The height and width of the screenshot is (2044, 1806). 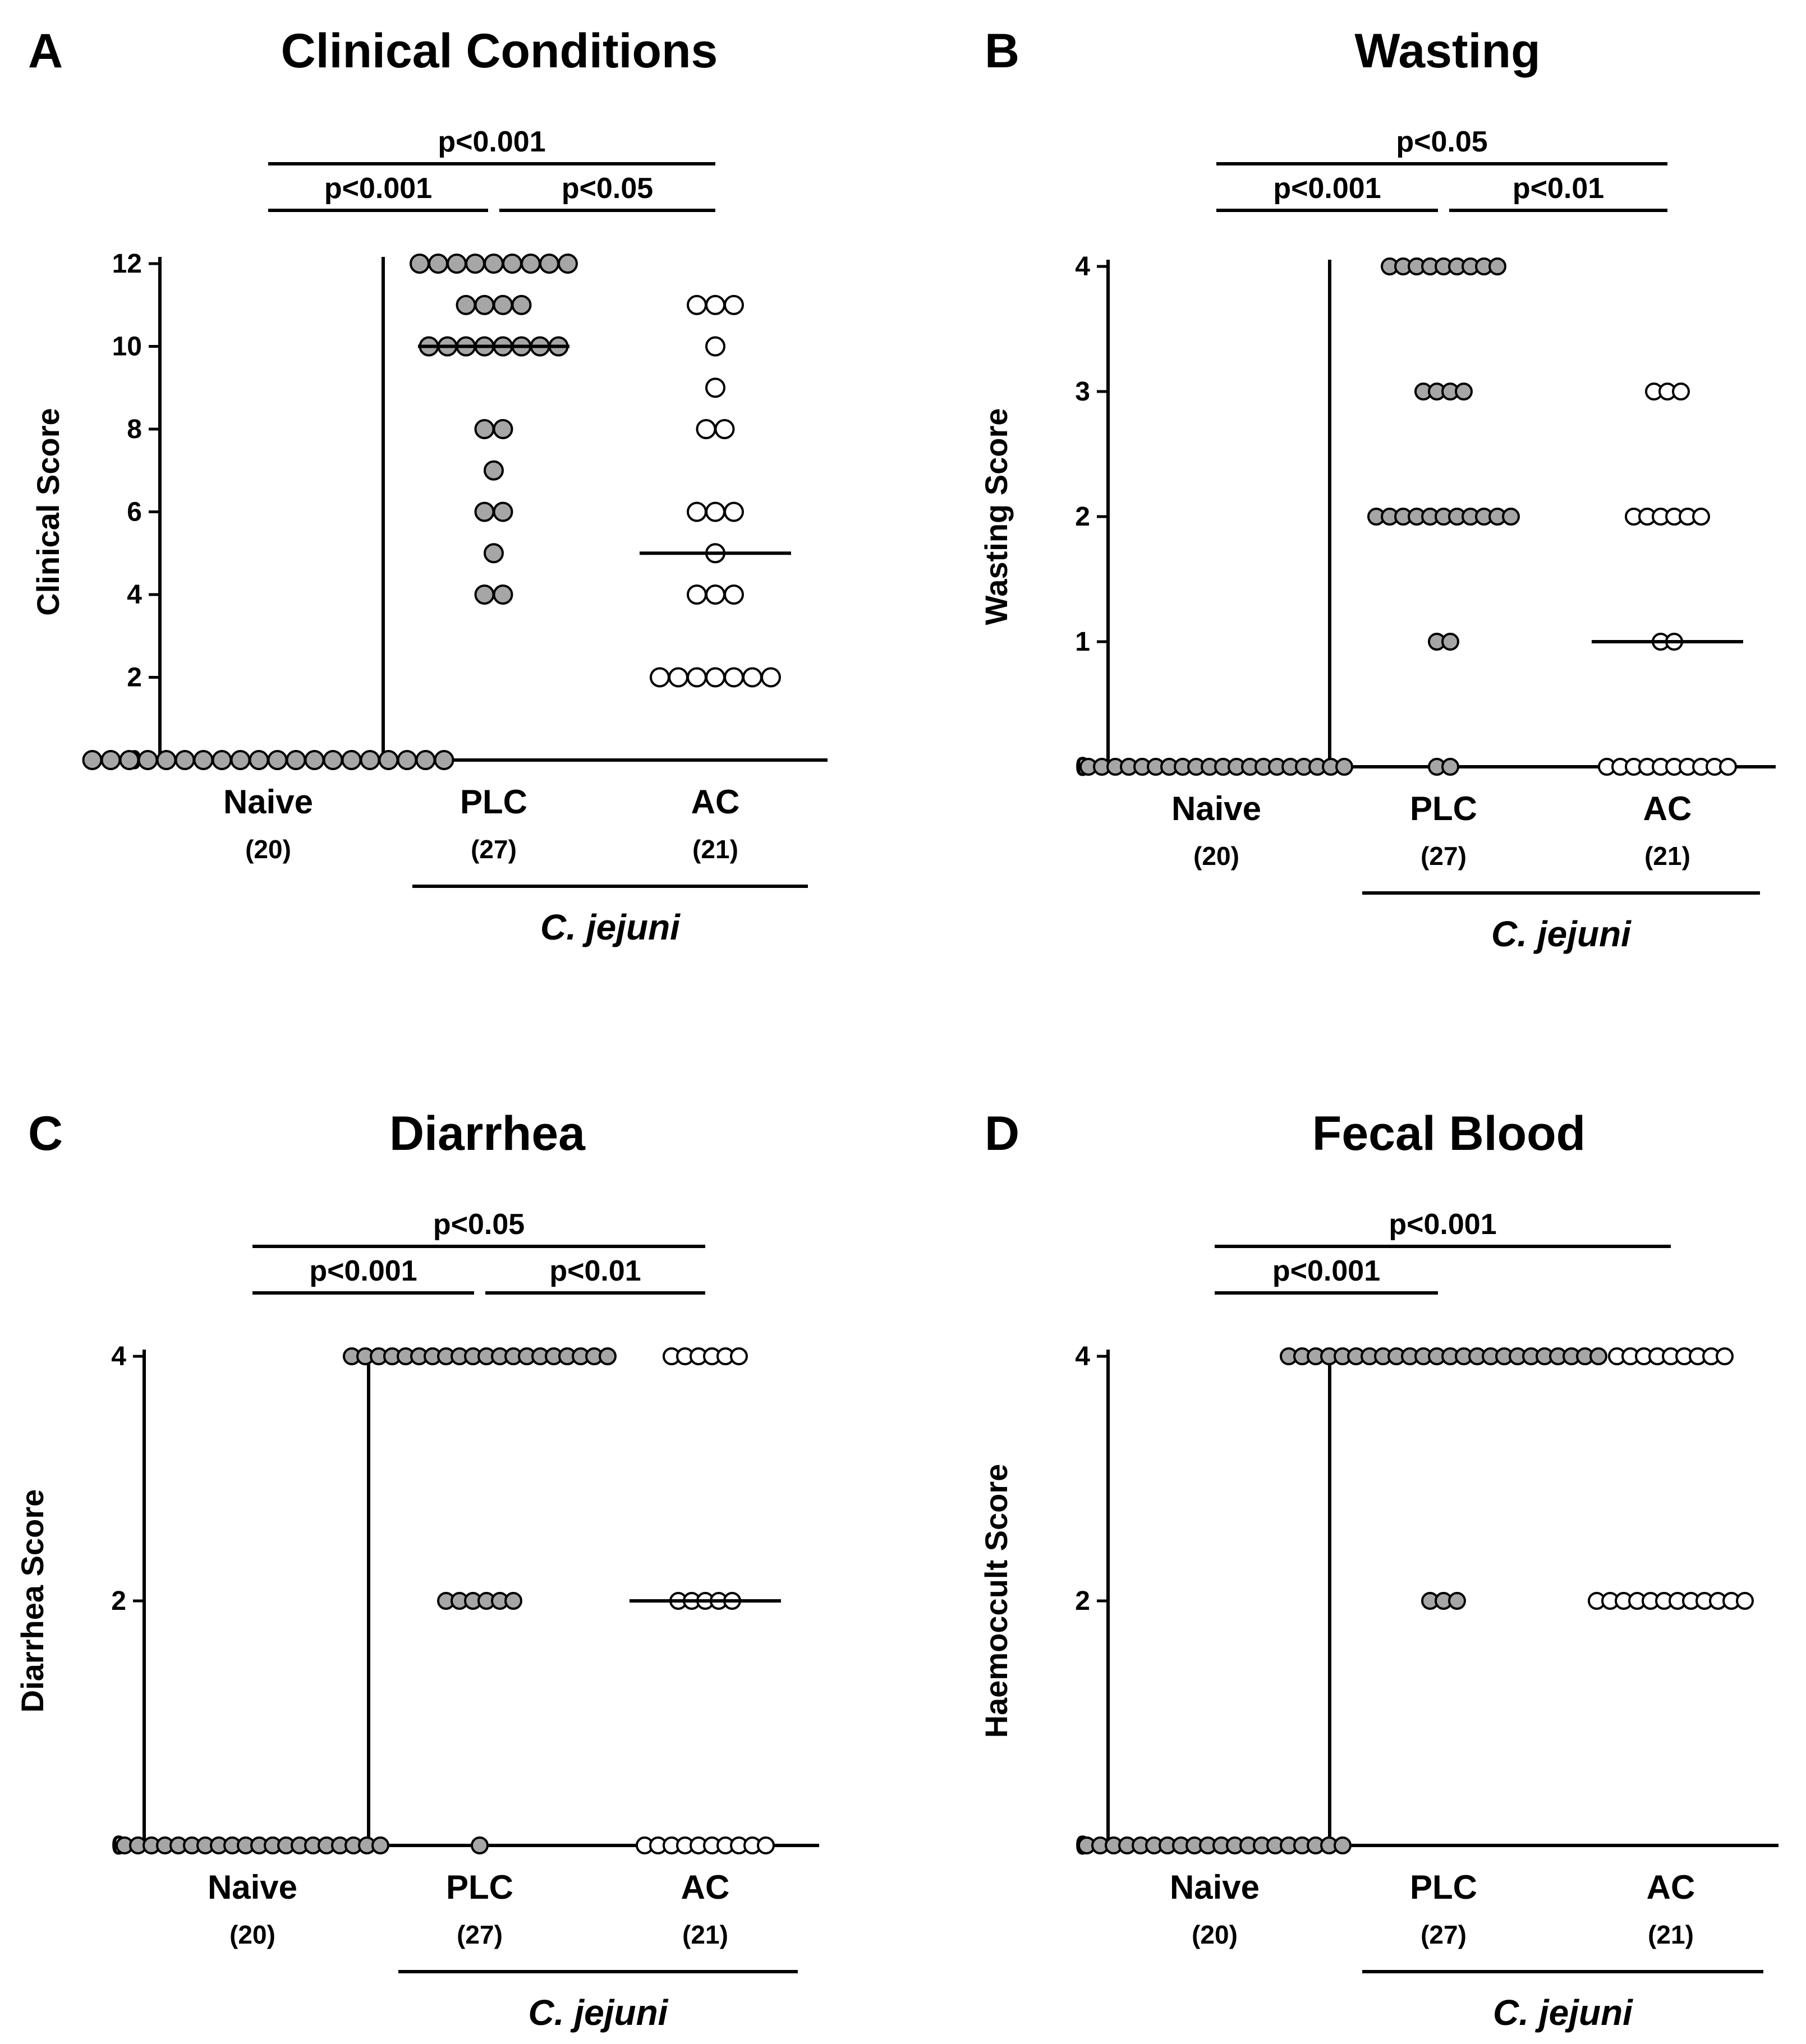 I want to click on y-tick-label: 3, so click(x=1082, y=392).